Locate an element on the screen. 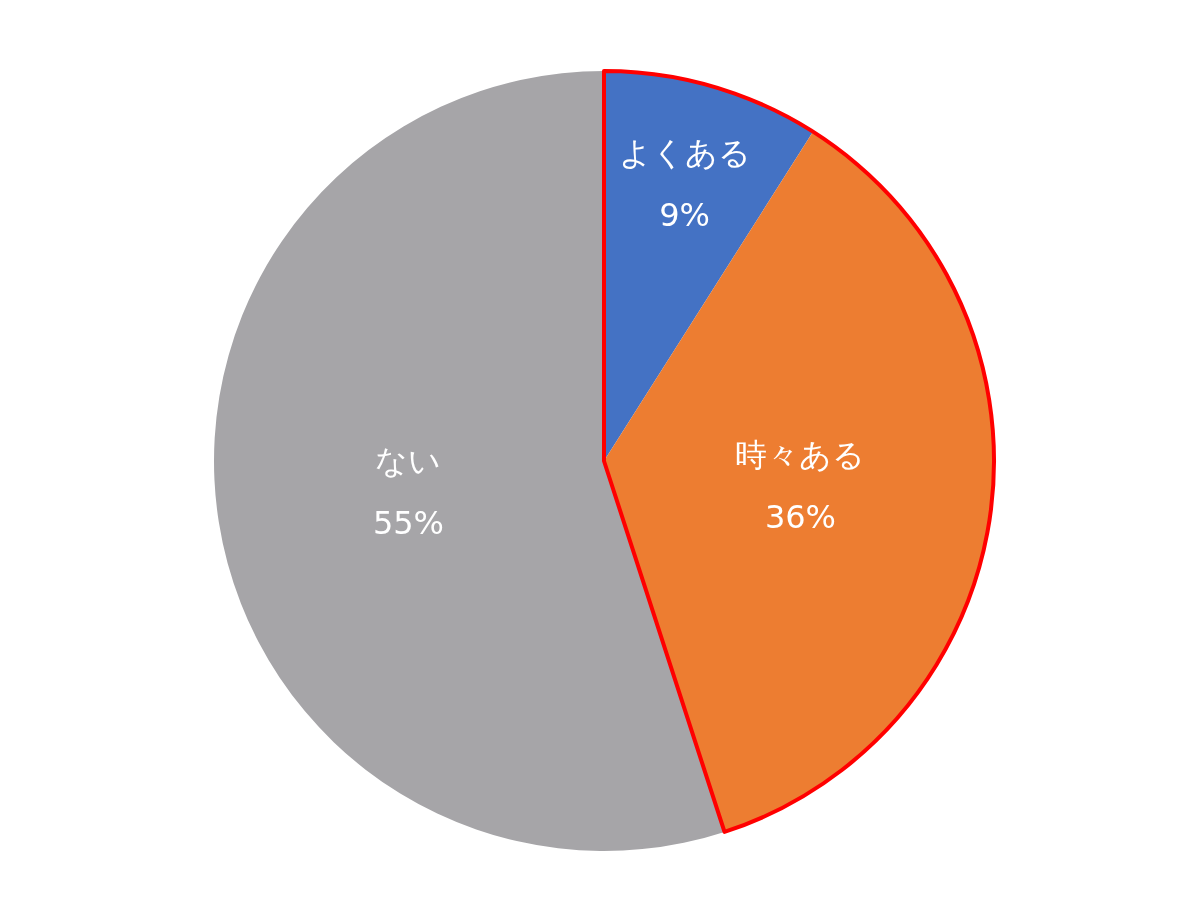  slice-label: よくある is located at coordinates (684, 152).